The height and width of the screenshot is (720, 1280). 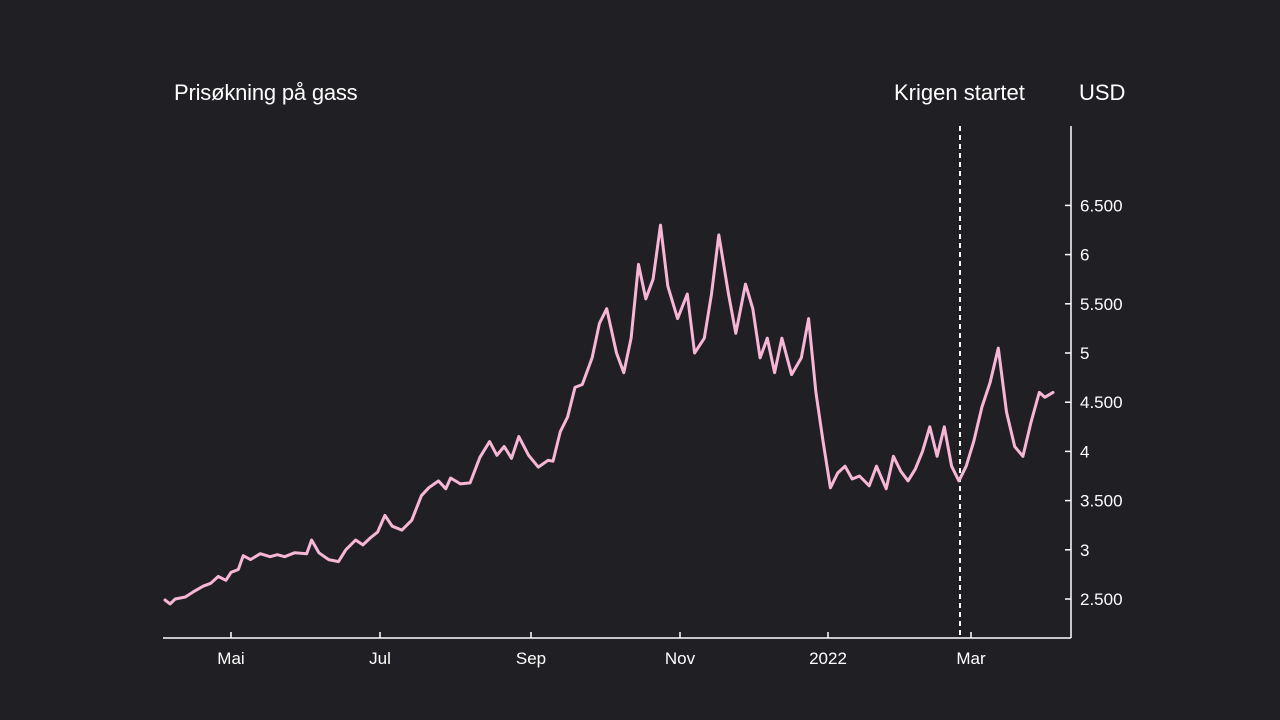 What do you see at coordinates (266, 92) in the screenshot?
I see `chart-title: Prisøkning på gass` at bounding box center [266, 92].